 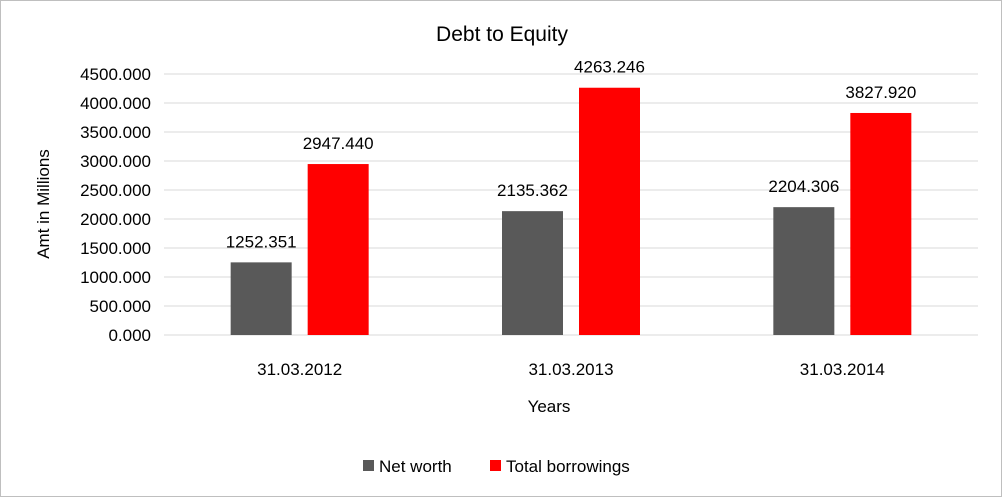 What do you see at coordinates (120, 306) in the screenshot?
I see `y-tick-label: 500.000` at bounding box center [120, 306].